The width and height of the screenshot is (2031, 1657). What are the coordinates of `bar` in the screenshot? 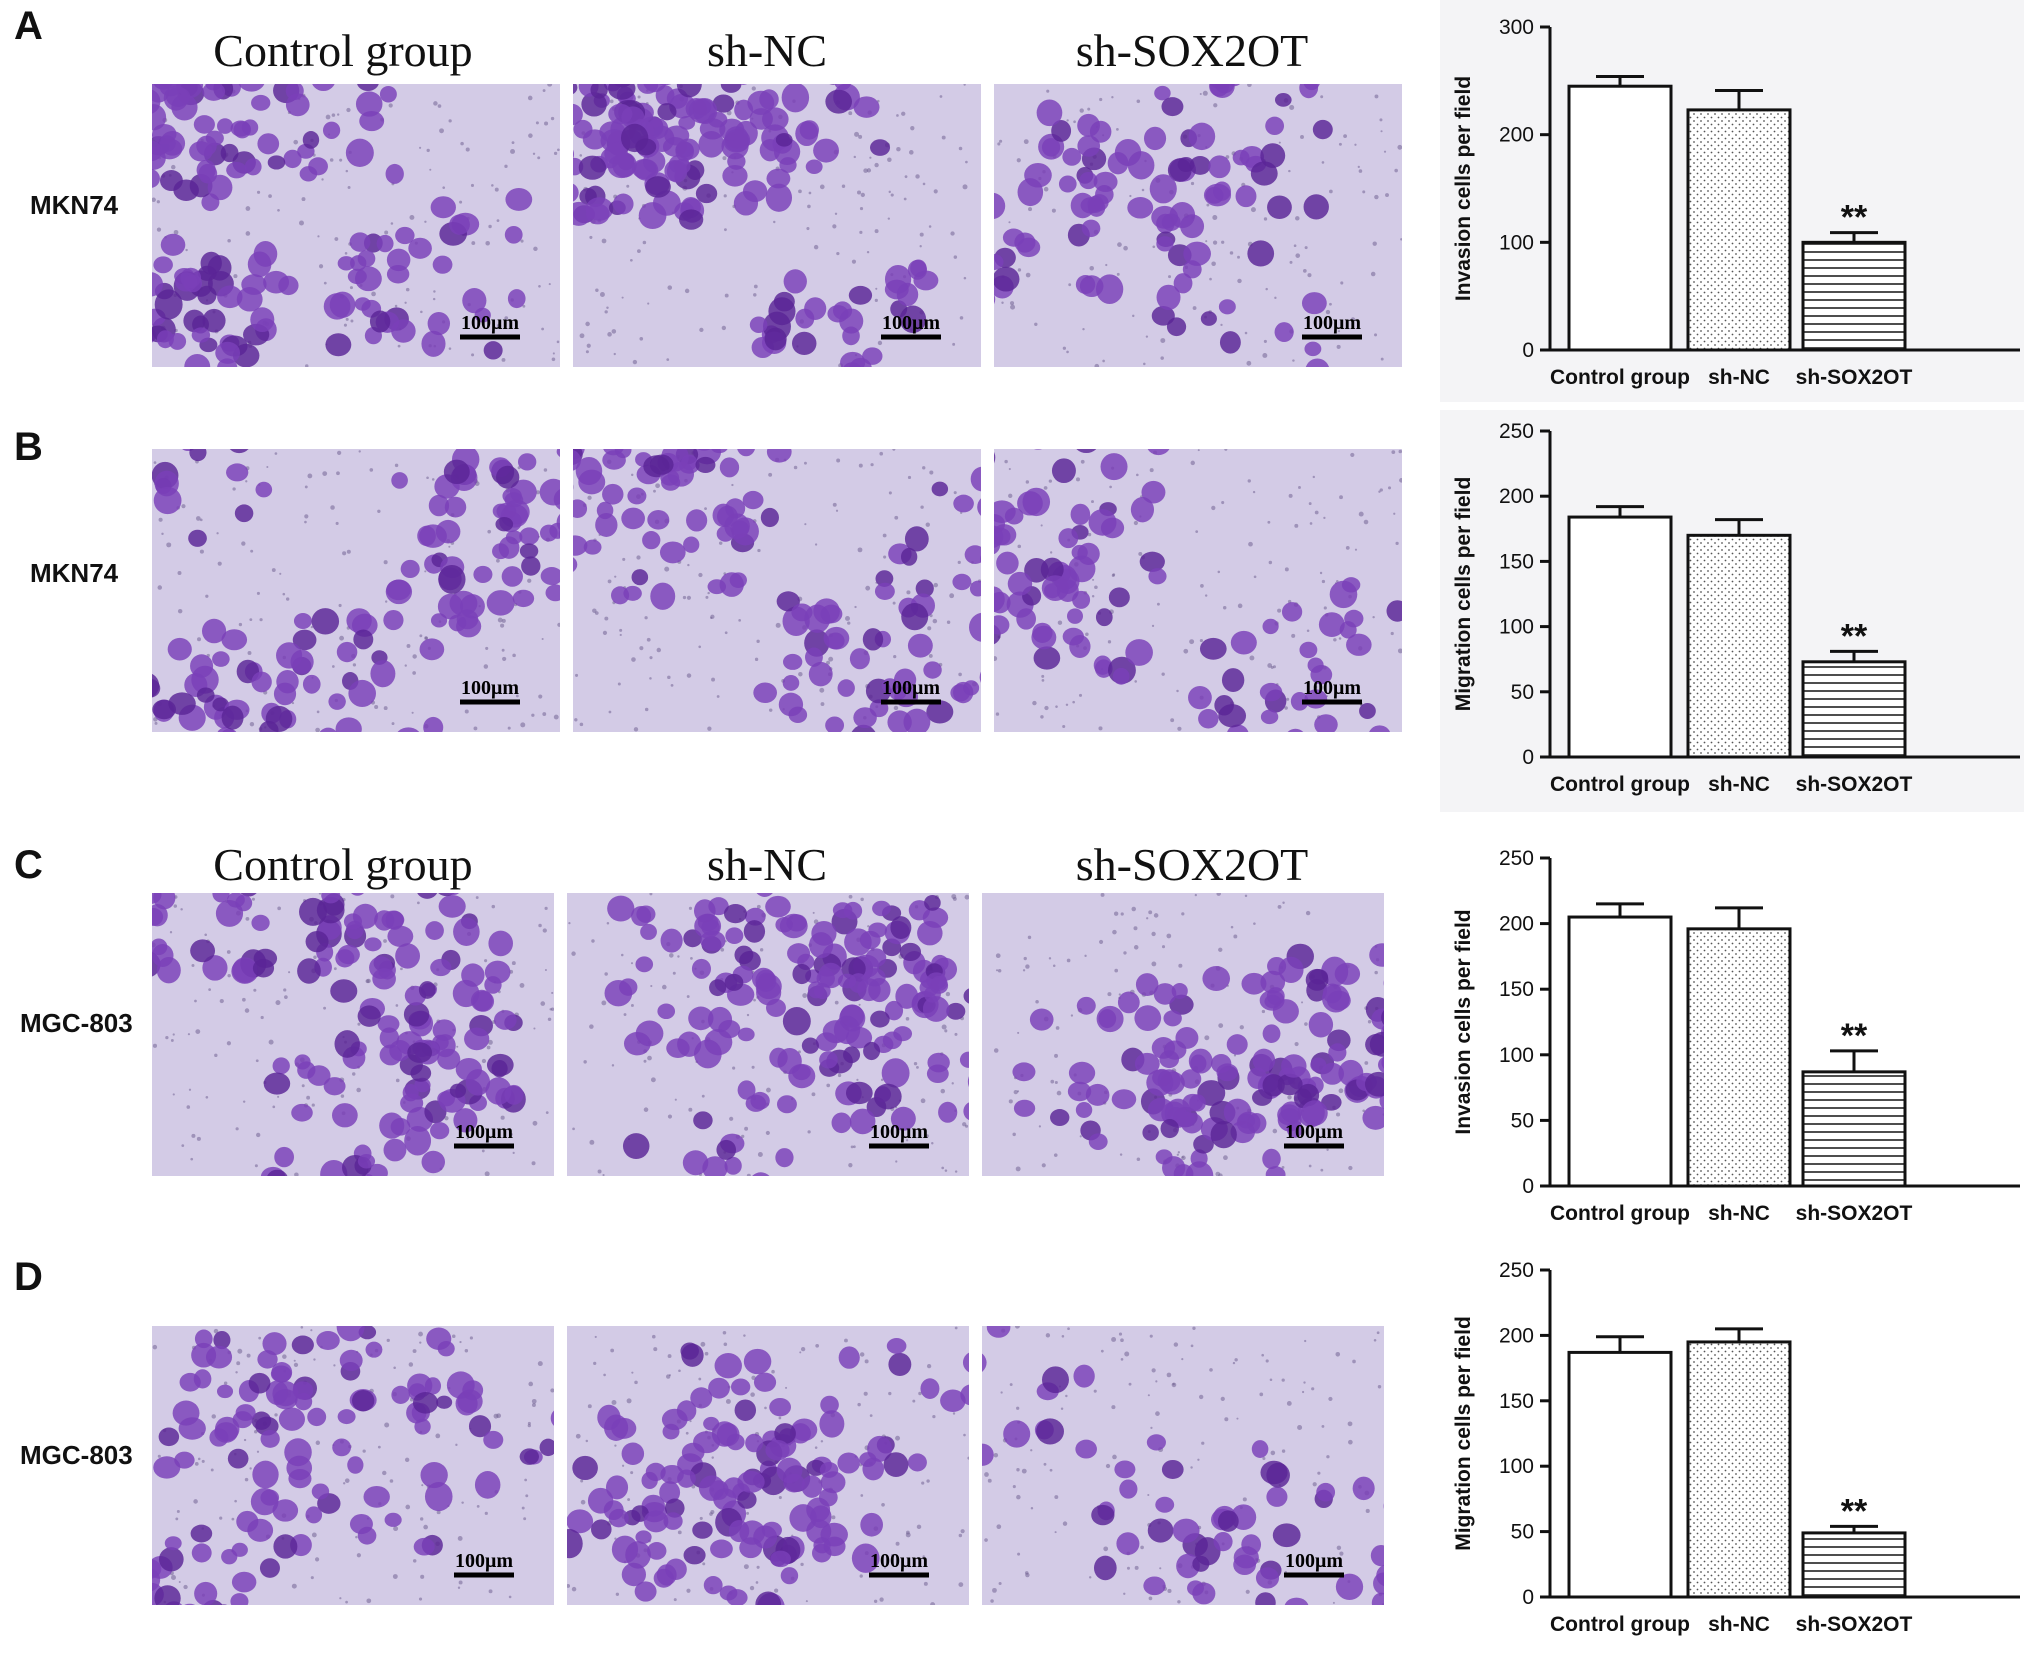 It's located at (1854, 1129).